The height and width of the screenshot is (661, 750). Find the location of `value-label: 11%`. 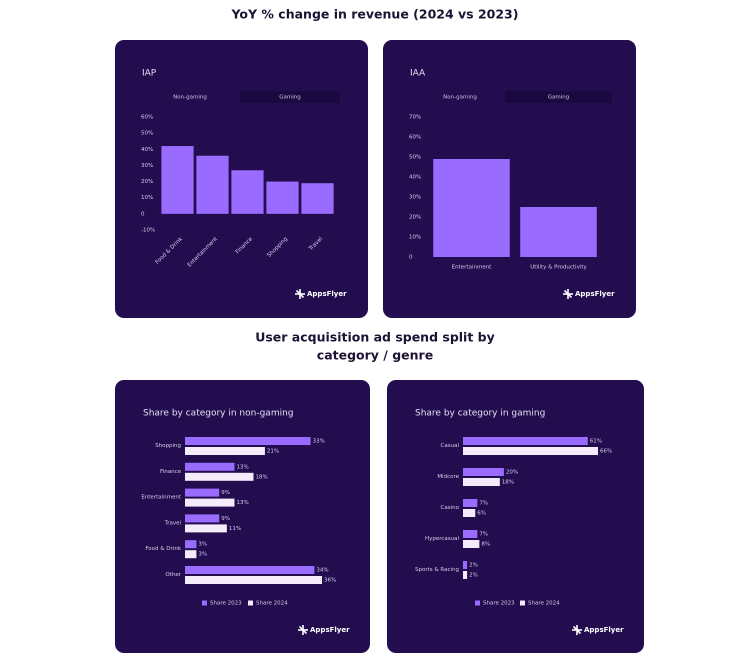

value-label: 11% is located at coordinates (235, 529).